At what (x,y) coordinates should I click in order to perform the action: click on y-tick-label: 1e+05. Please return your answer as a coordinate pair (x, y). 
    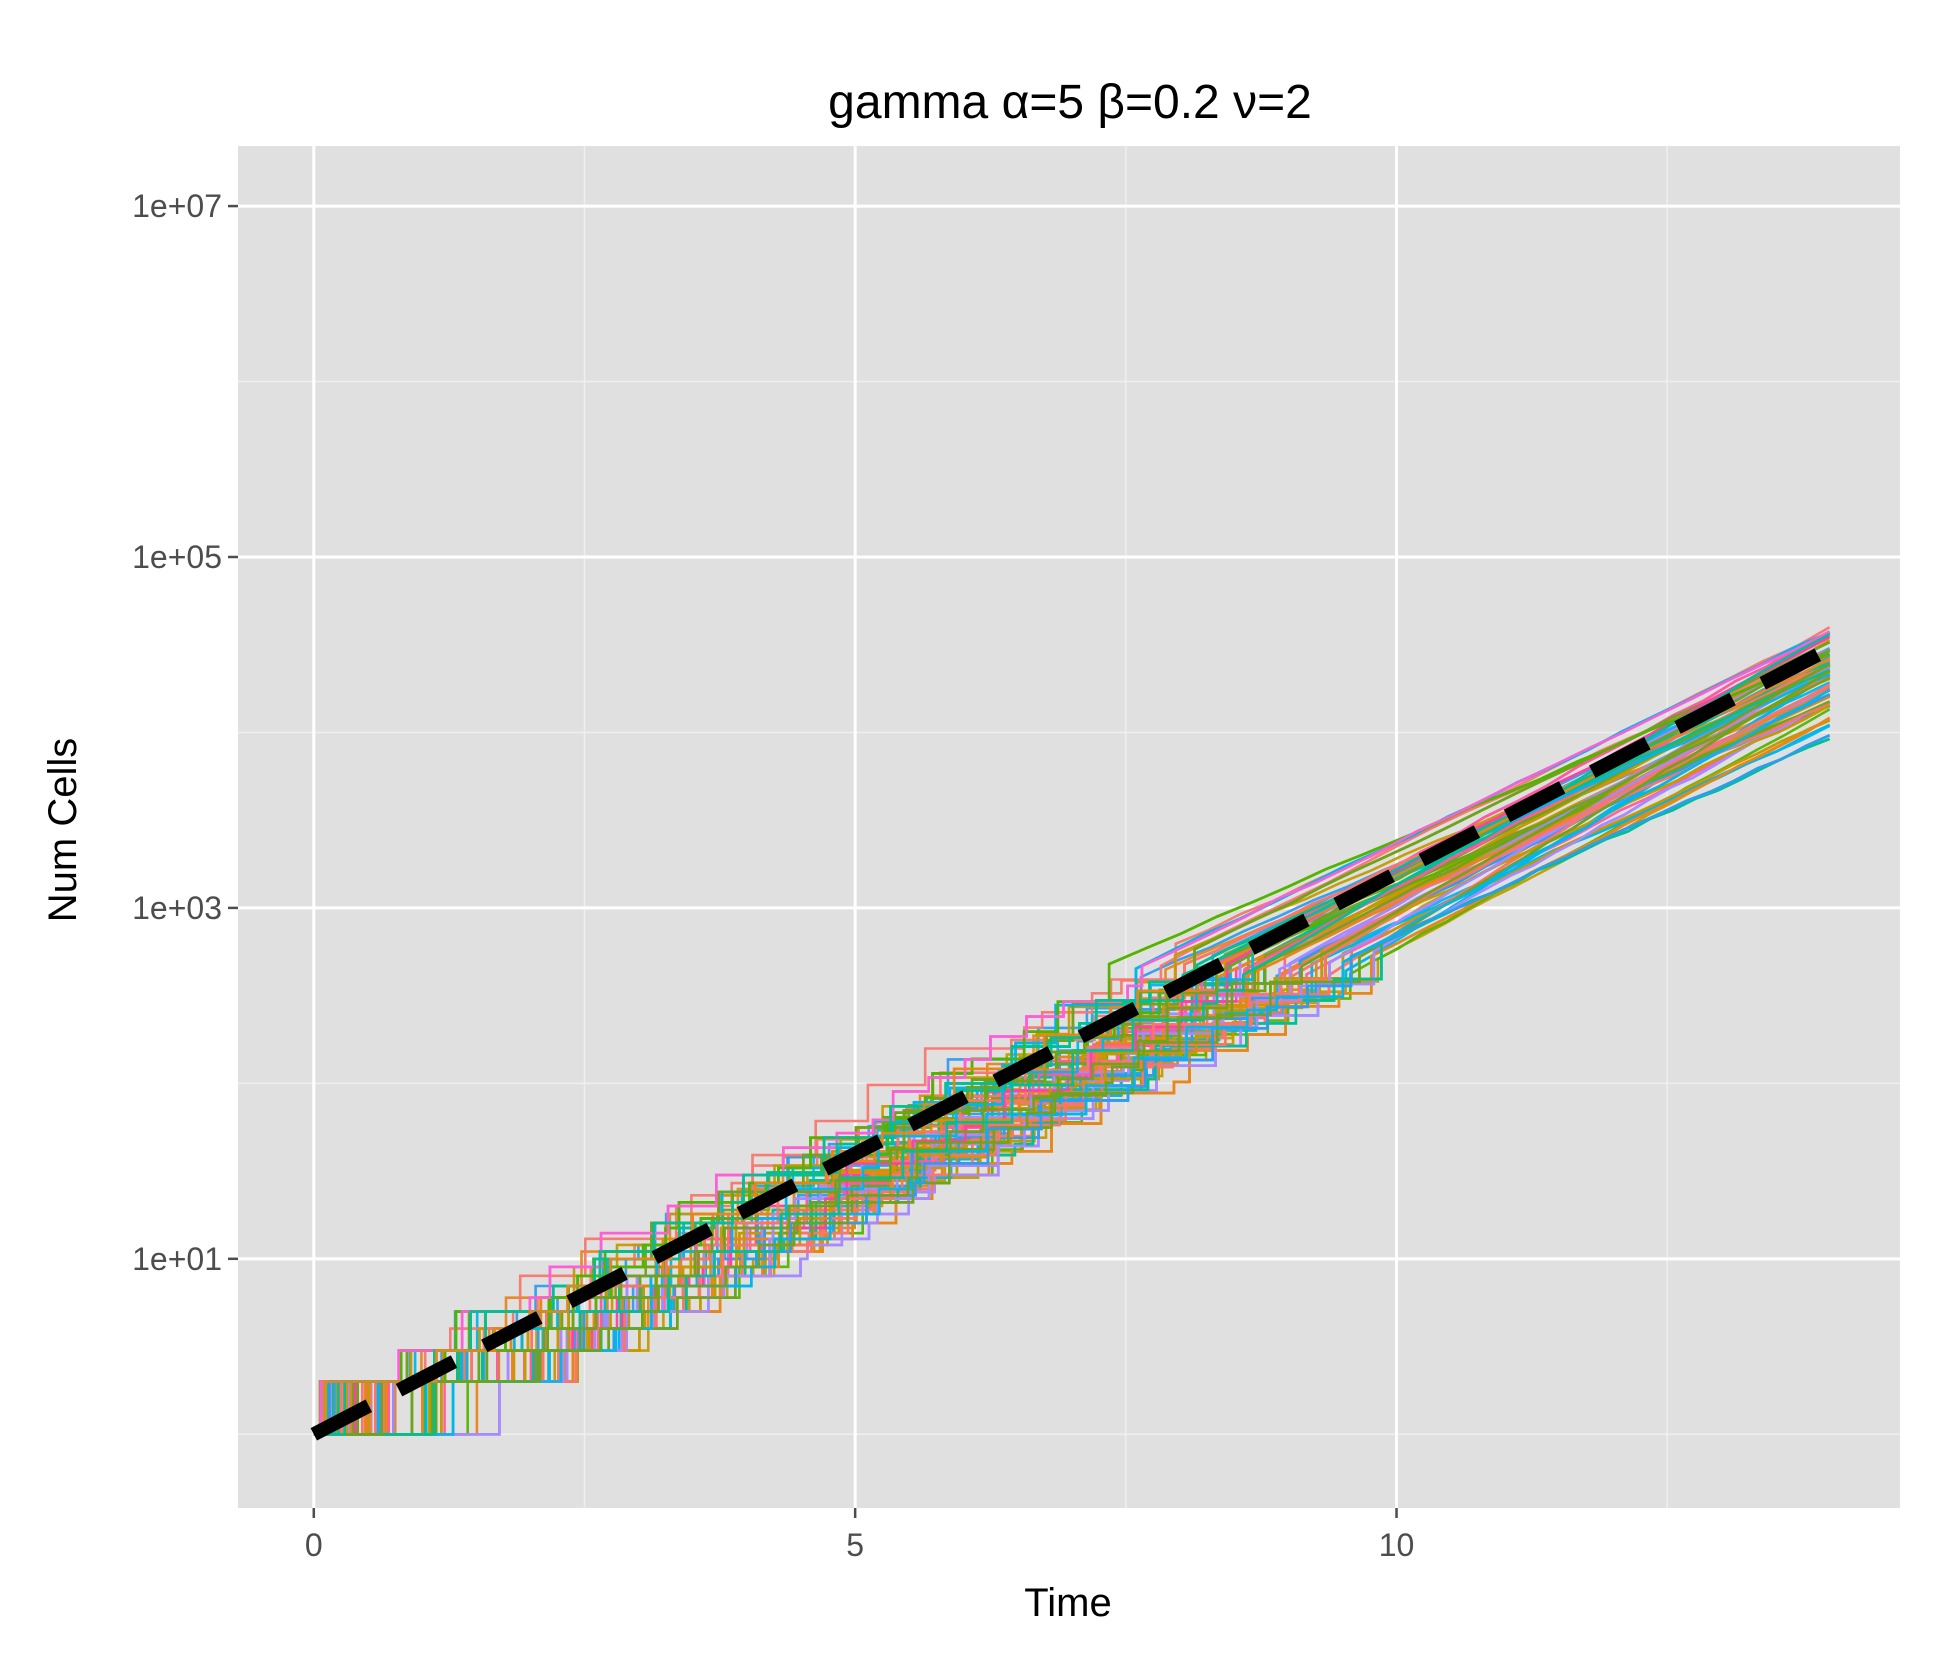
    Looking at the image, I should click on (177, 557).